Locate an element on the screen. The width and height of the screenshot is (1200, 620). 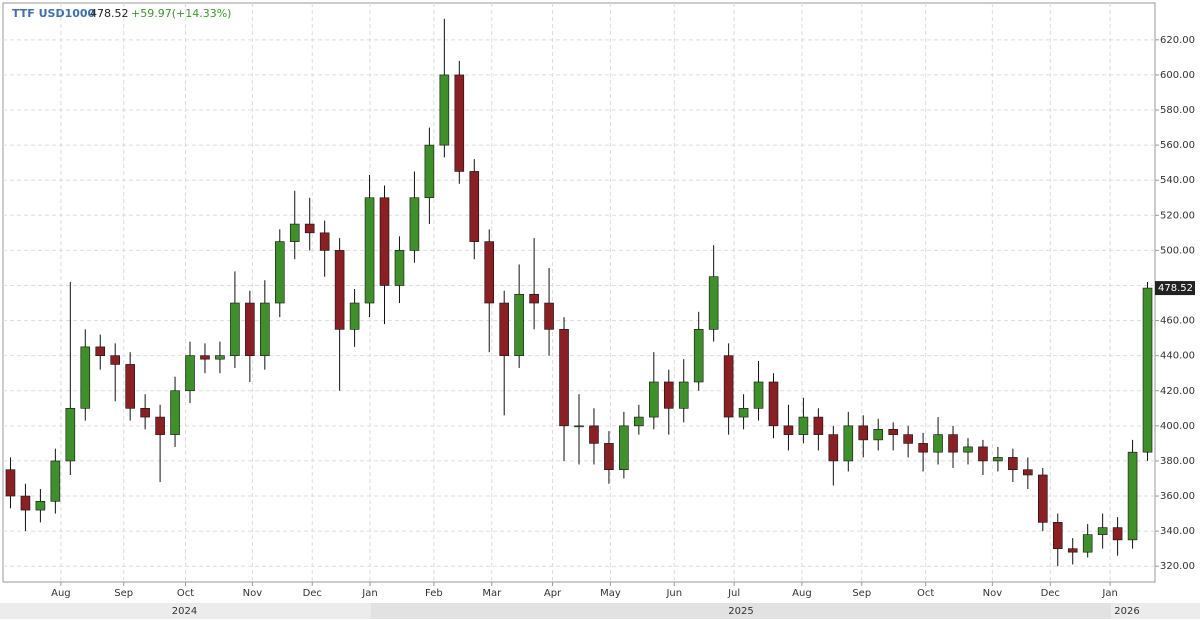
last-price: 478.52 is located at coordinates (109, 13).